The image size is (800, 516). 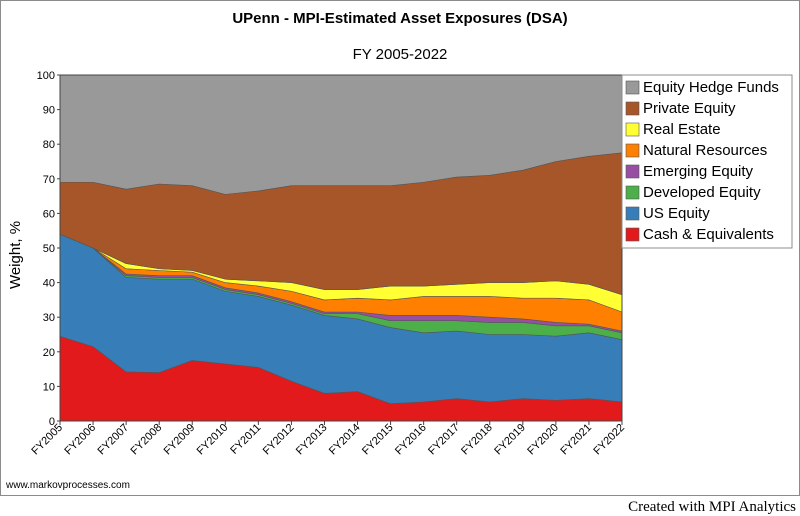 I want to click on x-tick-label: FY2006, so click(x=80, y=440).